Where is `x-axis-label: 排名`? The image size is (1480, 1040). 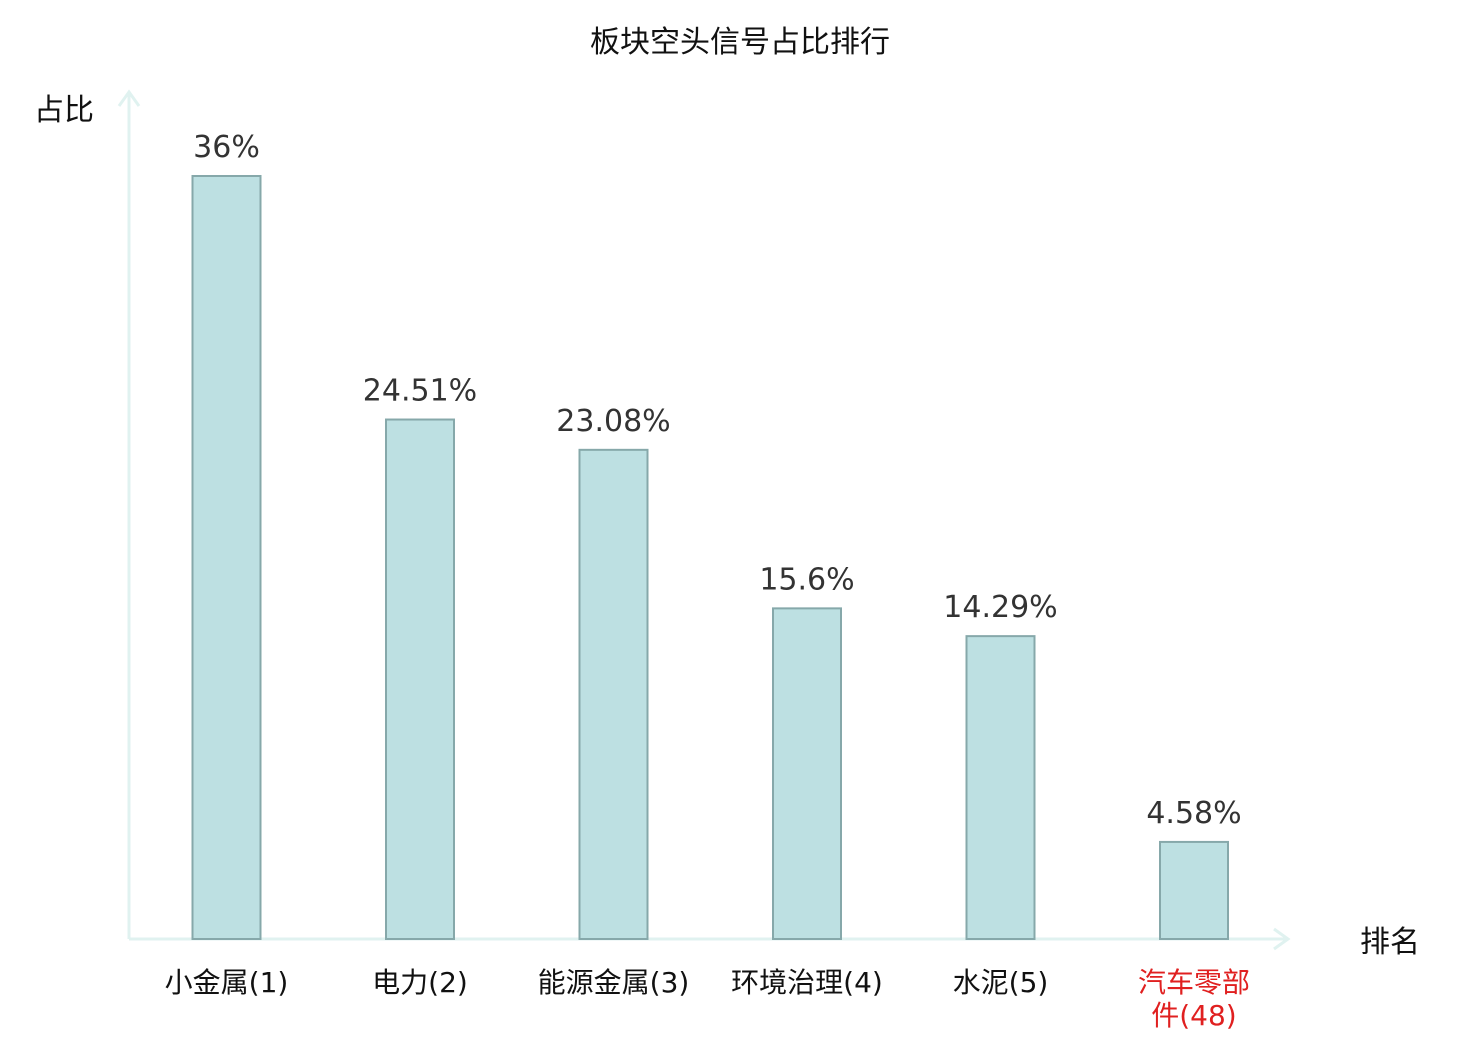 x-axis-label: 排名 is located at coordinates (1390, 942).